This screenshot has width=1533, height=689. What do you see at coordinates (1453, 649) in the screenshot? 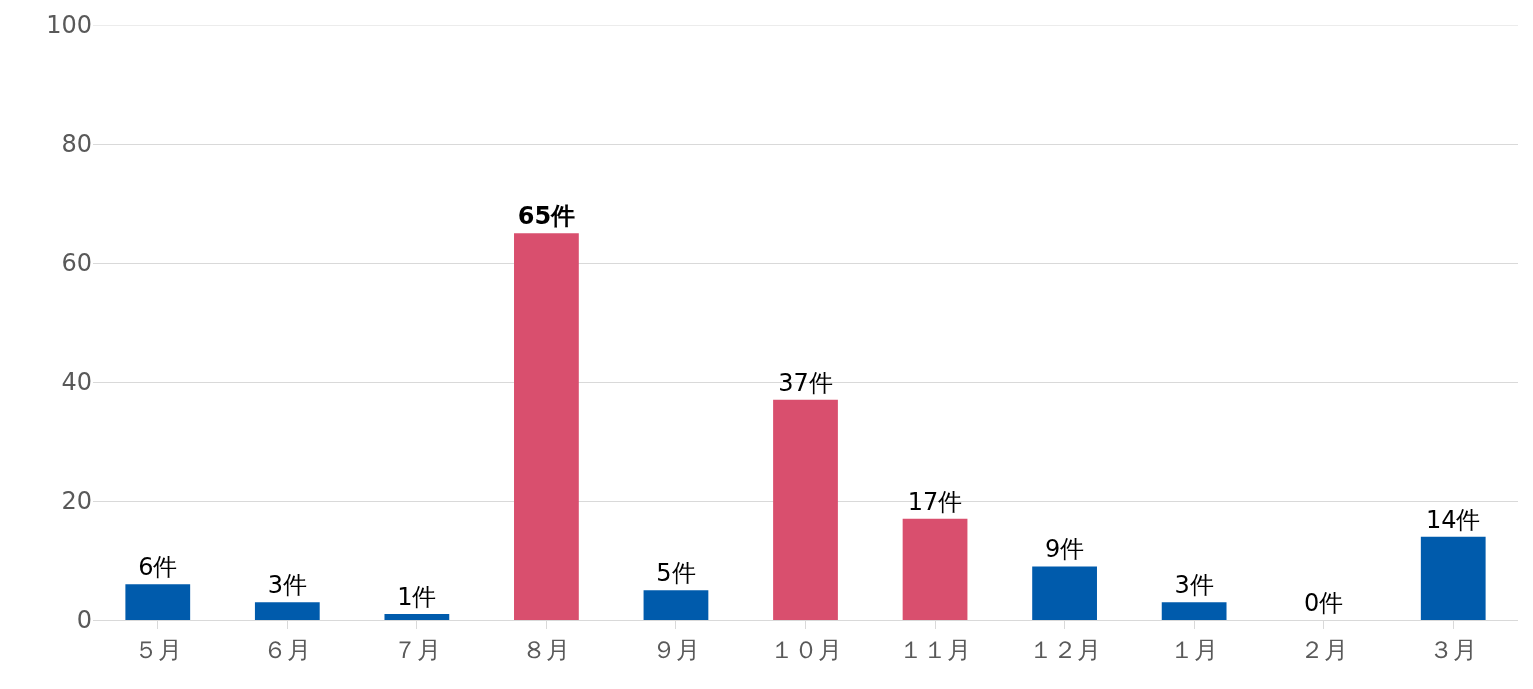
I see `x-tick-label: ３月` at bounding box center [1453, 649].